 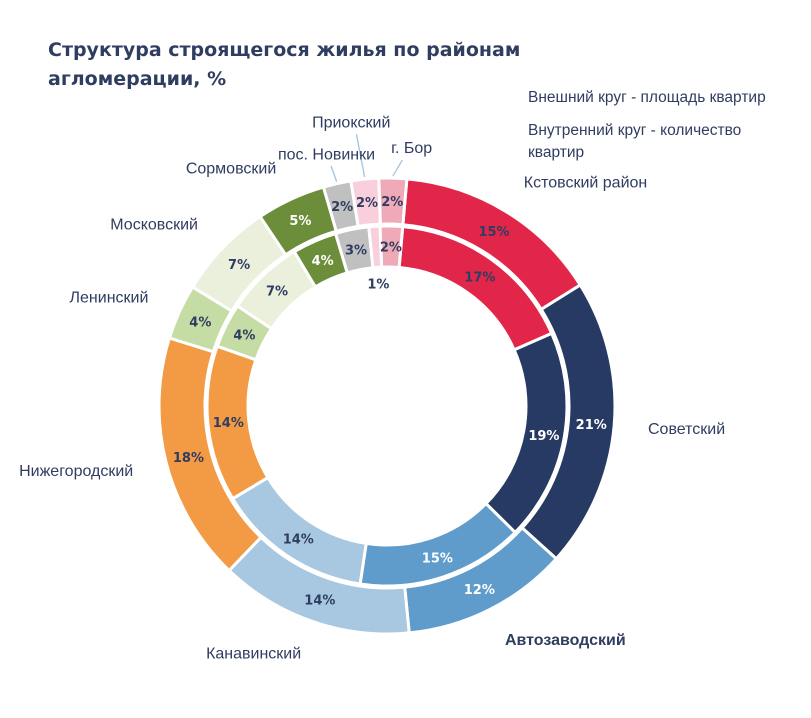 I want to click on inner-pct-label-4: 14%, so click(x=228, y=423).